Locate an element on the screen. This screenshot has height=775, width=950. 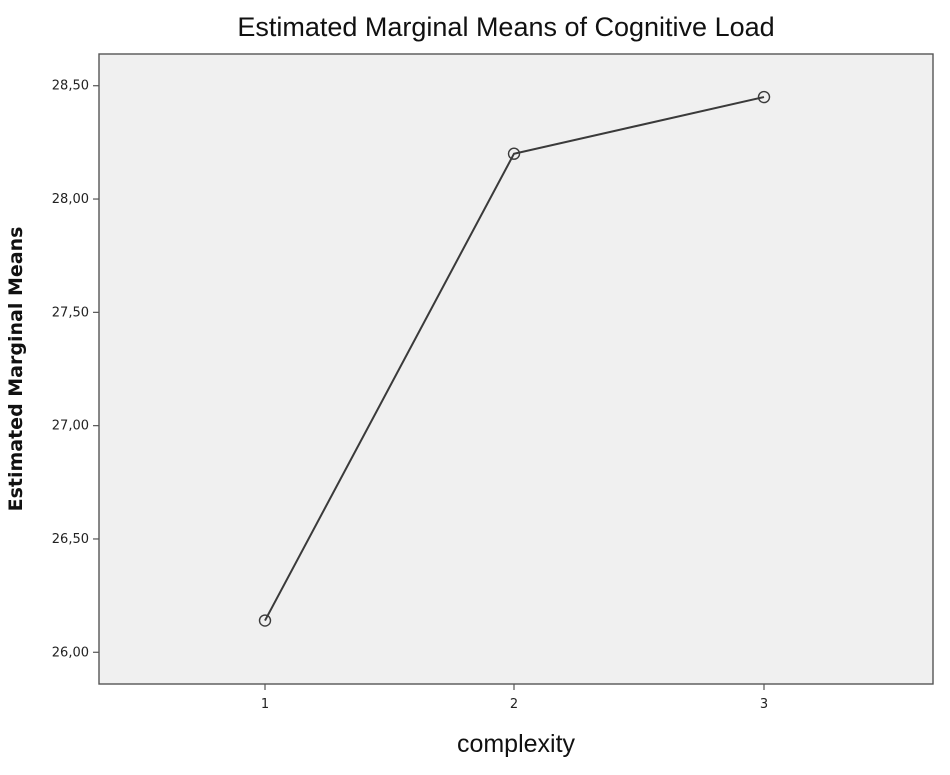
x-tick-label: 2 is located at coordinates (514, 704).